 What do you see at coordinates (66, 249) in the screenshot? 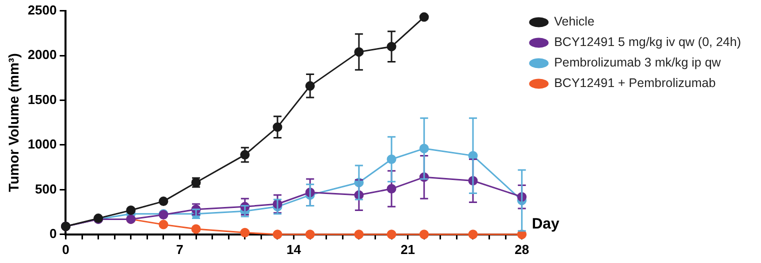
I see `x-tick-label: 0` at bounding box center [66, 249].